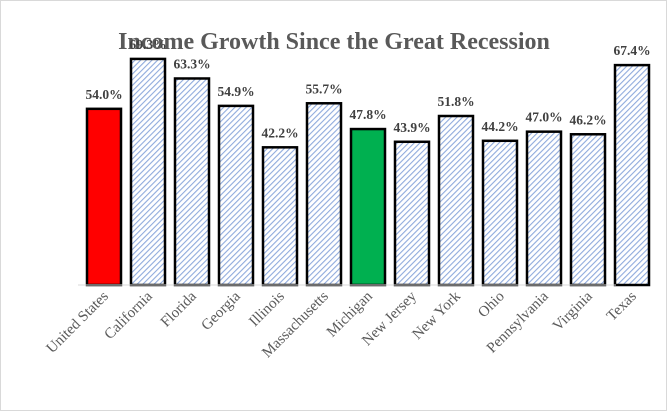 Image resolution: width=667 pixels, height=412 pixels. Describe the element at coordinates (191, 63) in the screenshot. I see `value-label-florida: 63.3%` at that location.